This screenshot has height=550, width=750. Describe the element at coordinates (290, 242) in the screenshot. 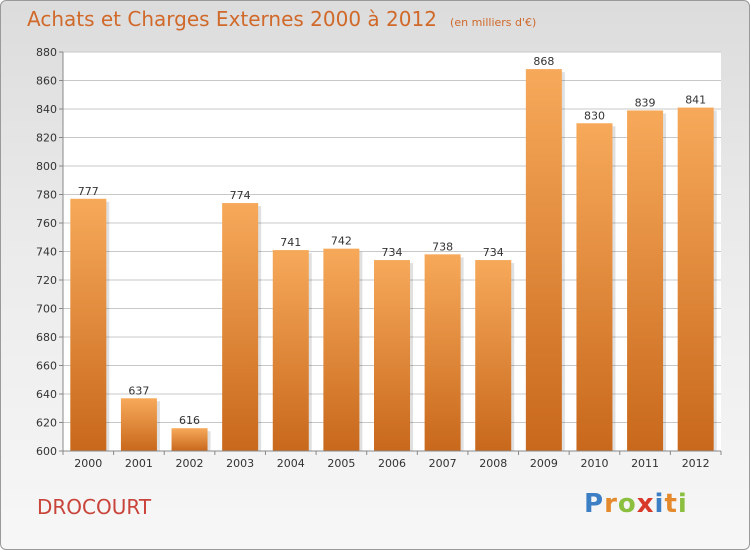

I see `bar-value-label: 741` at that location.